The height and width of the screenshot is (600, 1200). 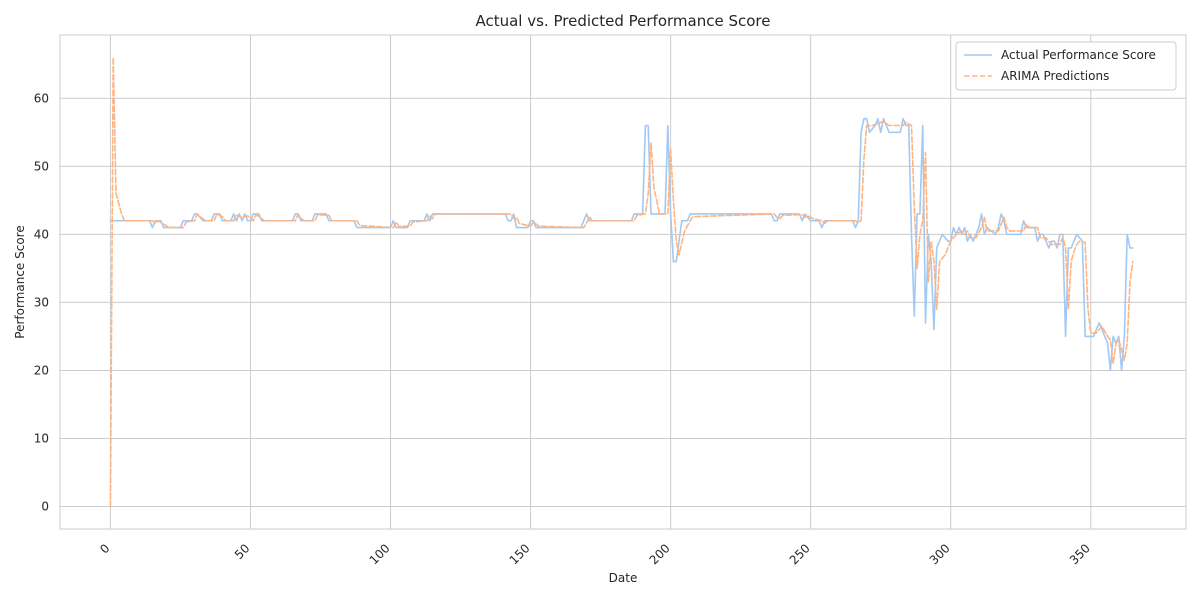 I want to click on y-tick-label: 40, so click(x=41, y=234).